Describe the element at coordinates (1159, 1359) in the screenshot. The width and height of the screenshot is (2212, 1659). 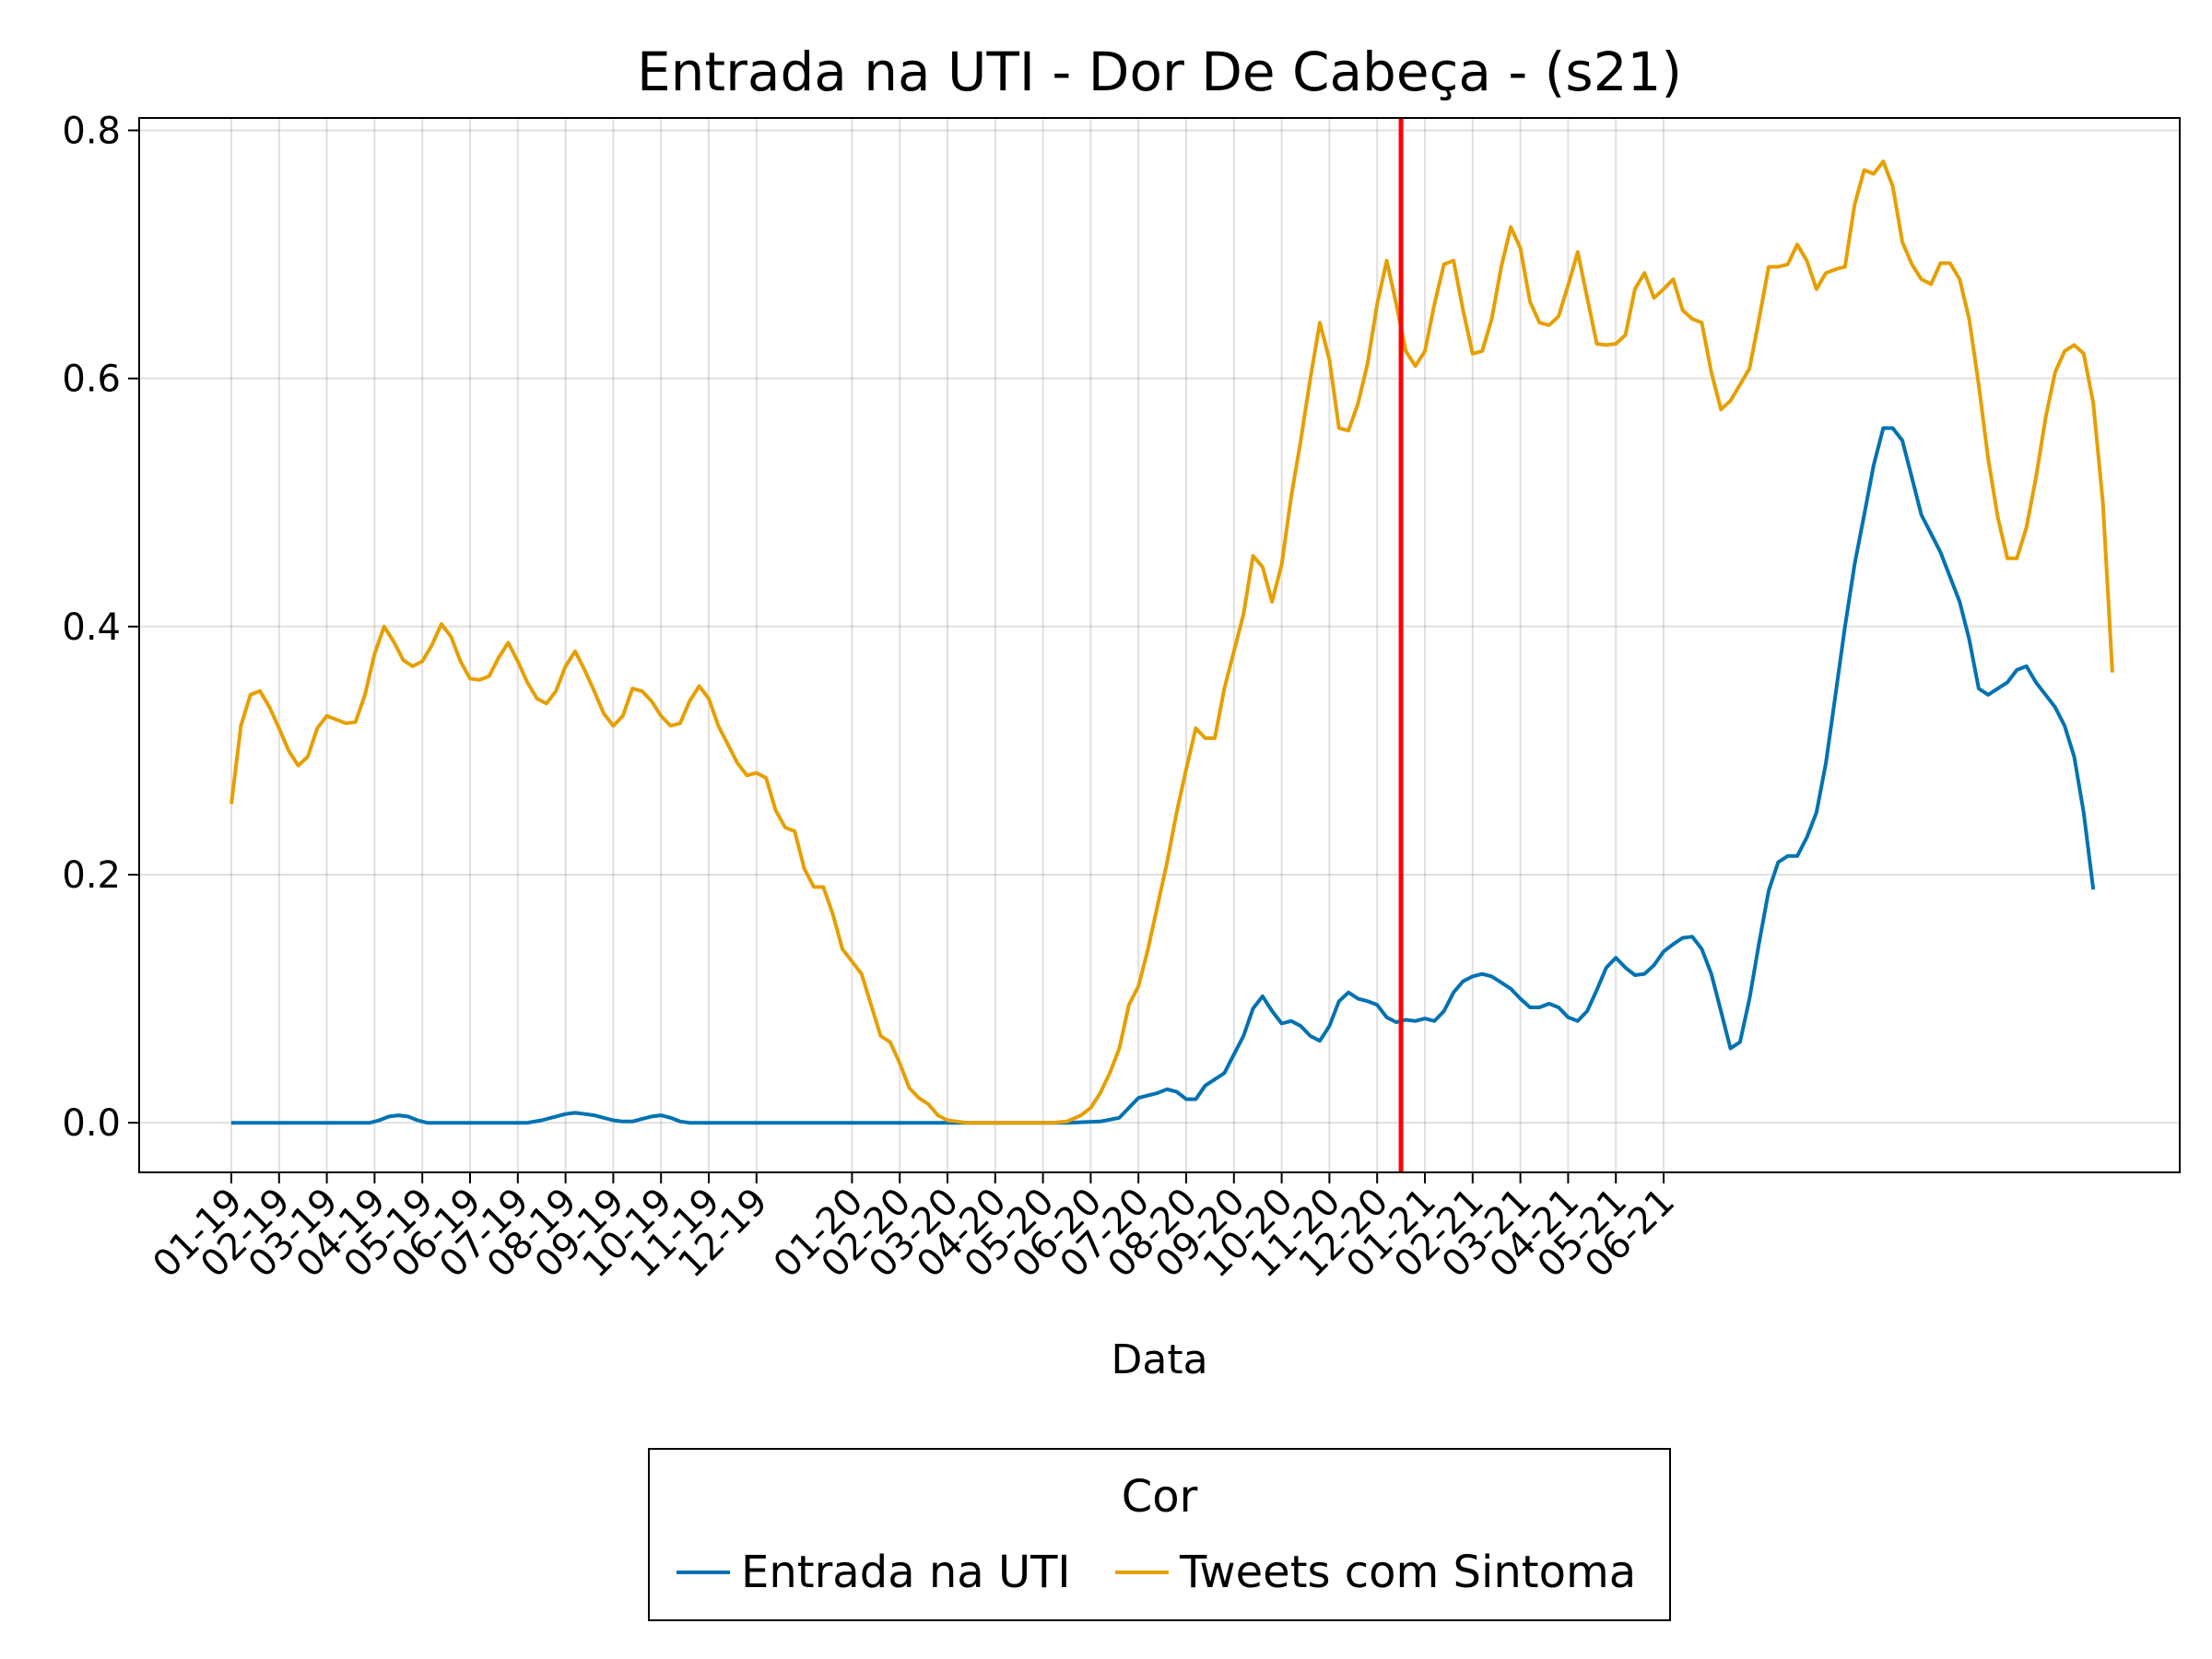
I see `x-axis-label: Data` at that location.